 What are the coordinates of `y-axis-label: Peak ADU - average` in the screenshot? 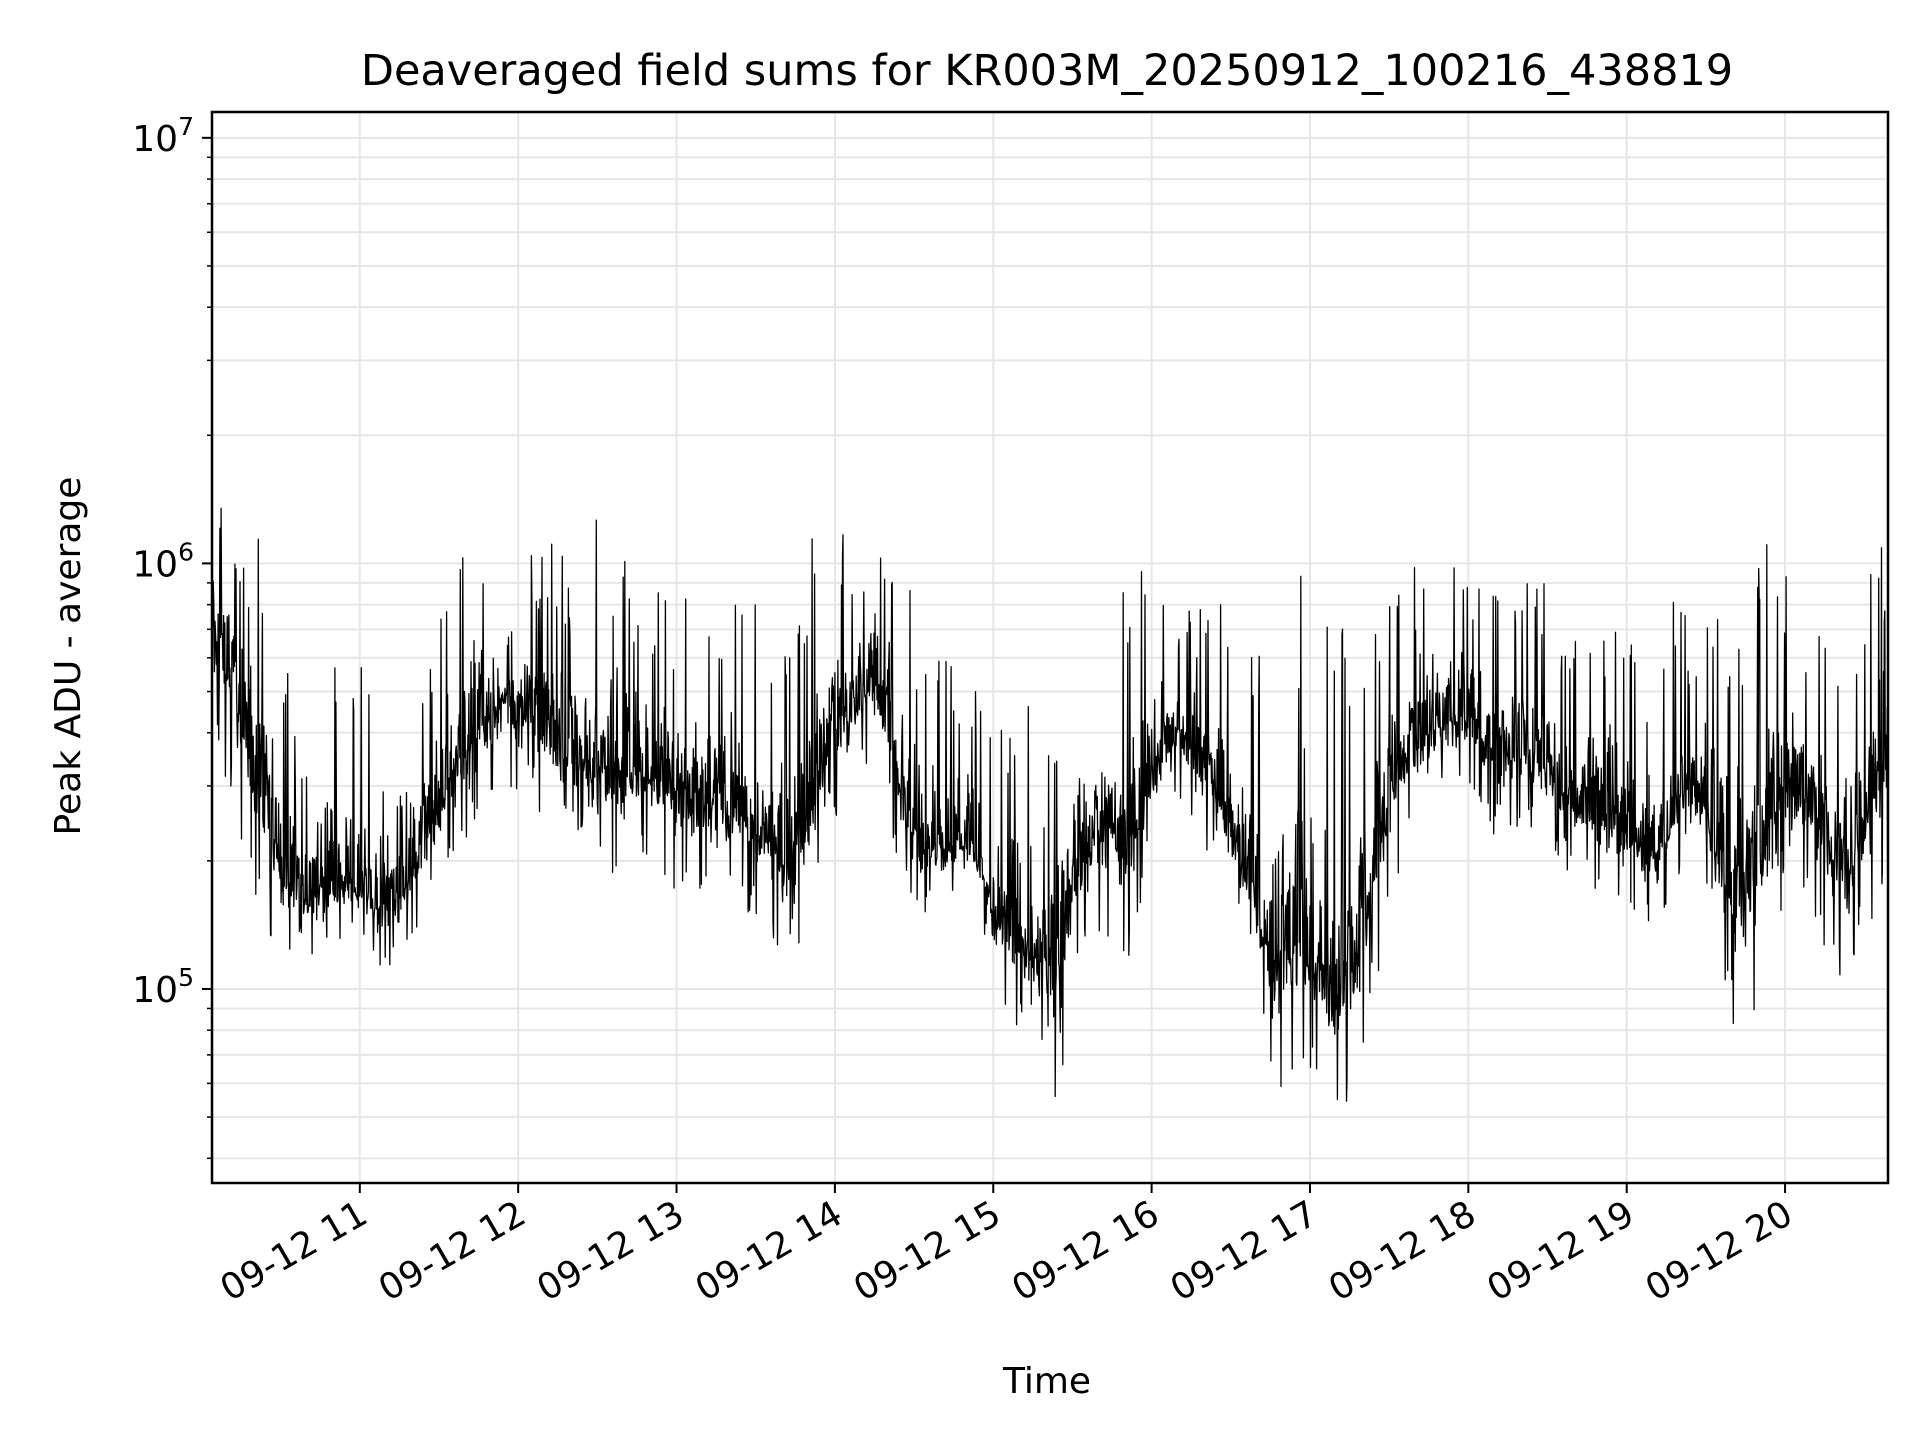 It's located at (68, 656).